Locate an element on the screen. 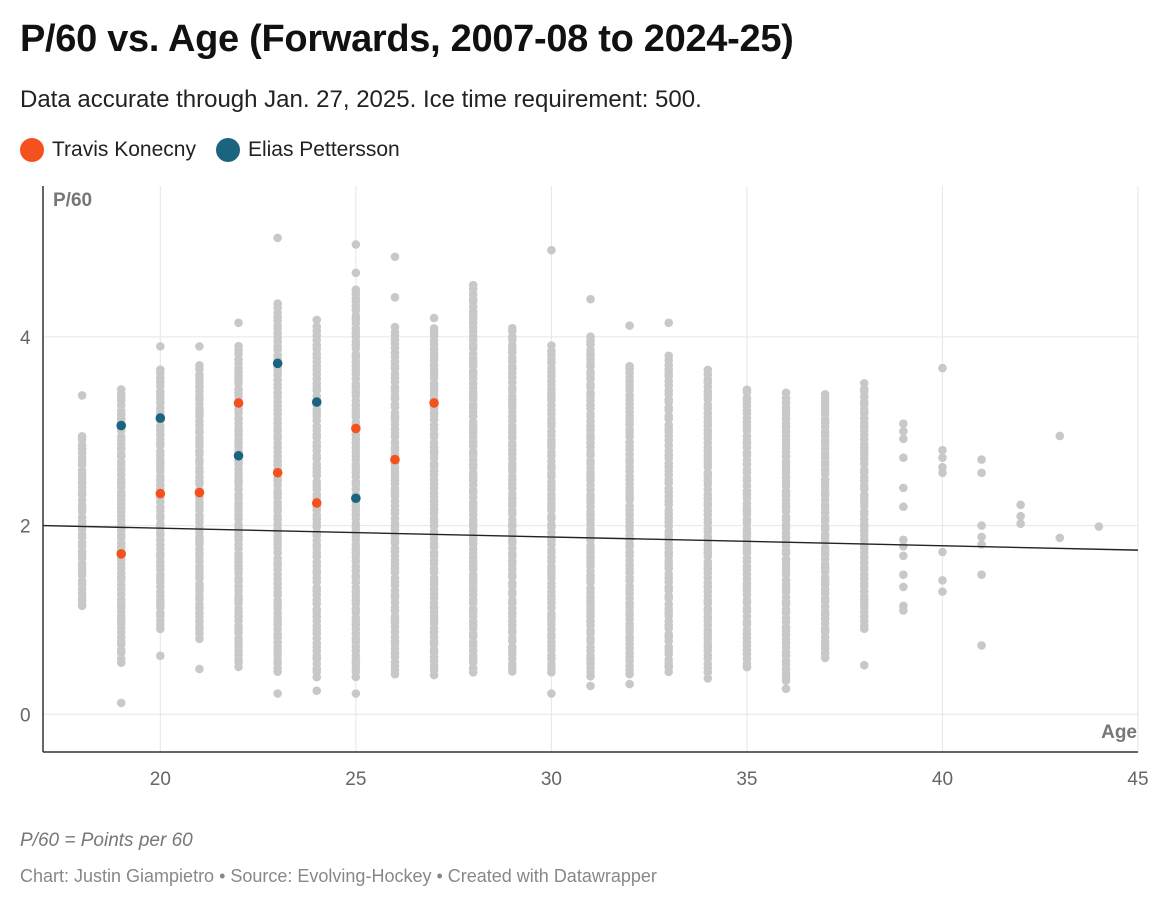 Image resolution: width=1170 pixels, height=900 pixels. chart-notes: P/60 = Points per 60 is located at coordinates (106, 840).